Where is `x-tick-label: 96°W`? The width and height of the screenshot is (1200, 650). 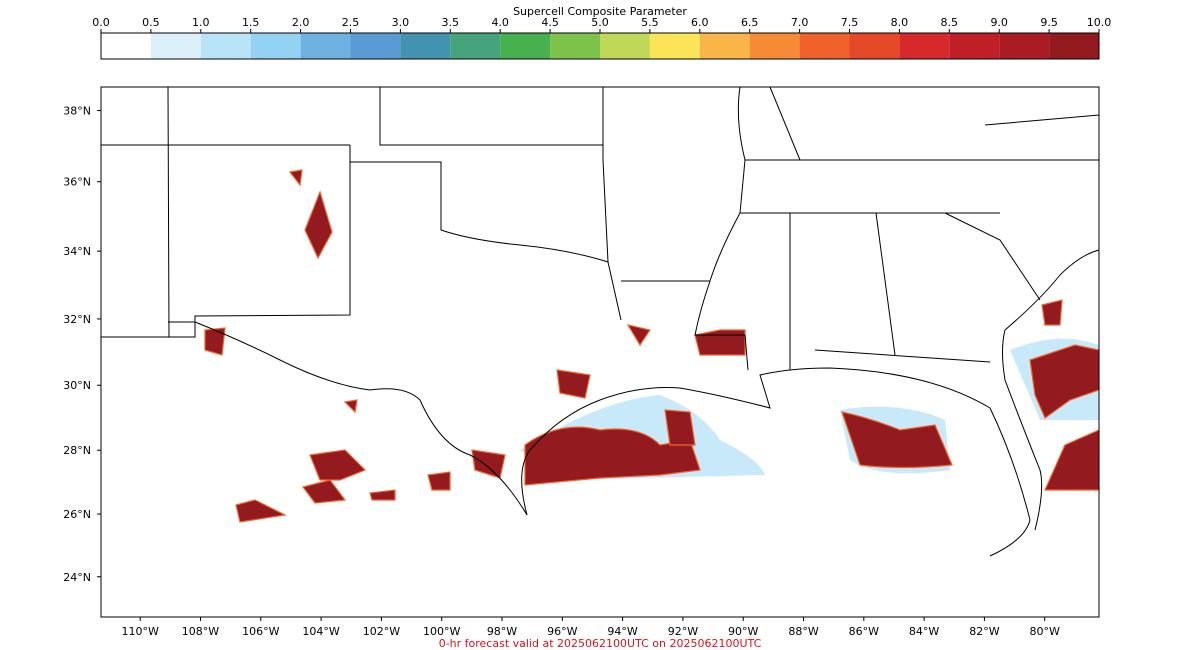 x-tick-label: 96°W is located at coordinates (562, 631).